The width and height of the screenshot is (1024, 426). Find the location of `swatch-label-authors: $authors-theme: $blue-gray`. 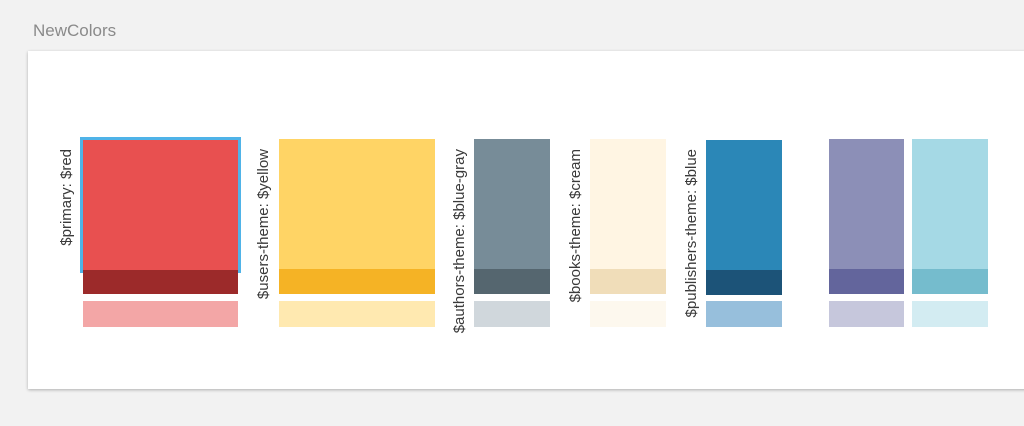

swatch-label-authors: $authors-theme: $blue-gray is located at coordinates (459, 241).